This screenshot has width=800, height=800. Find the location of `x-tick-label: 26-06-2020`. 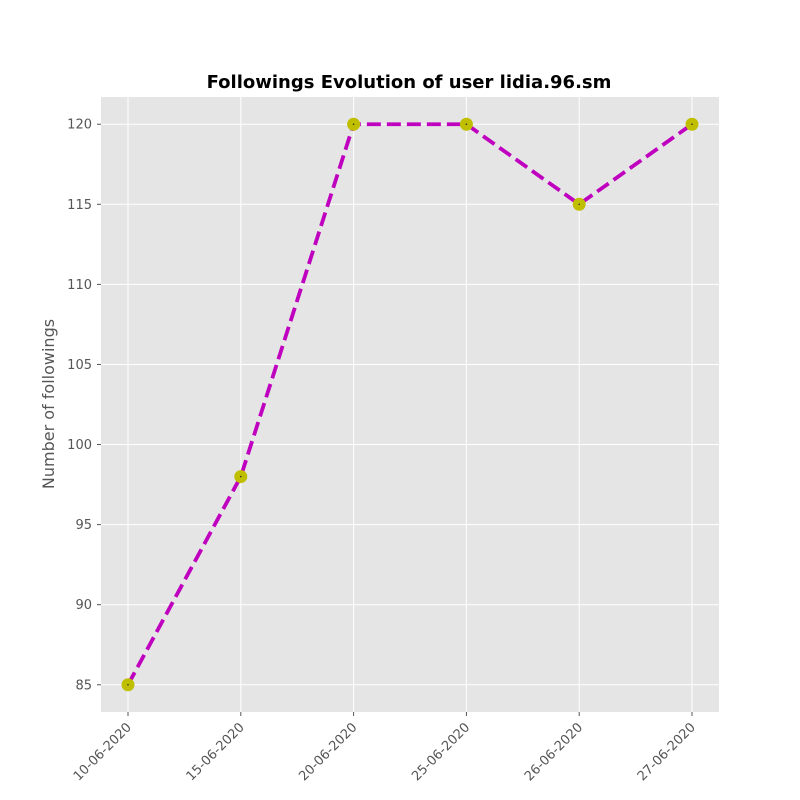

x-tick-label: 26-06-2020 is located at coordinates (554, 752).